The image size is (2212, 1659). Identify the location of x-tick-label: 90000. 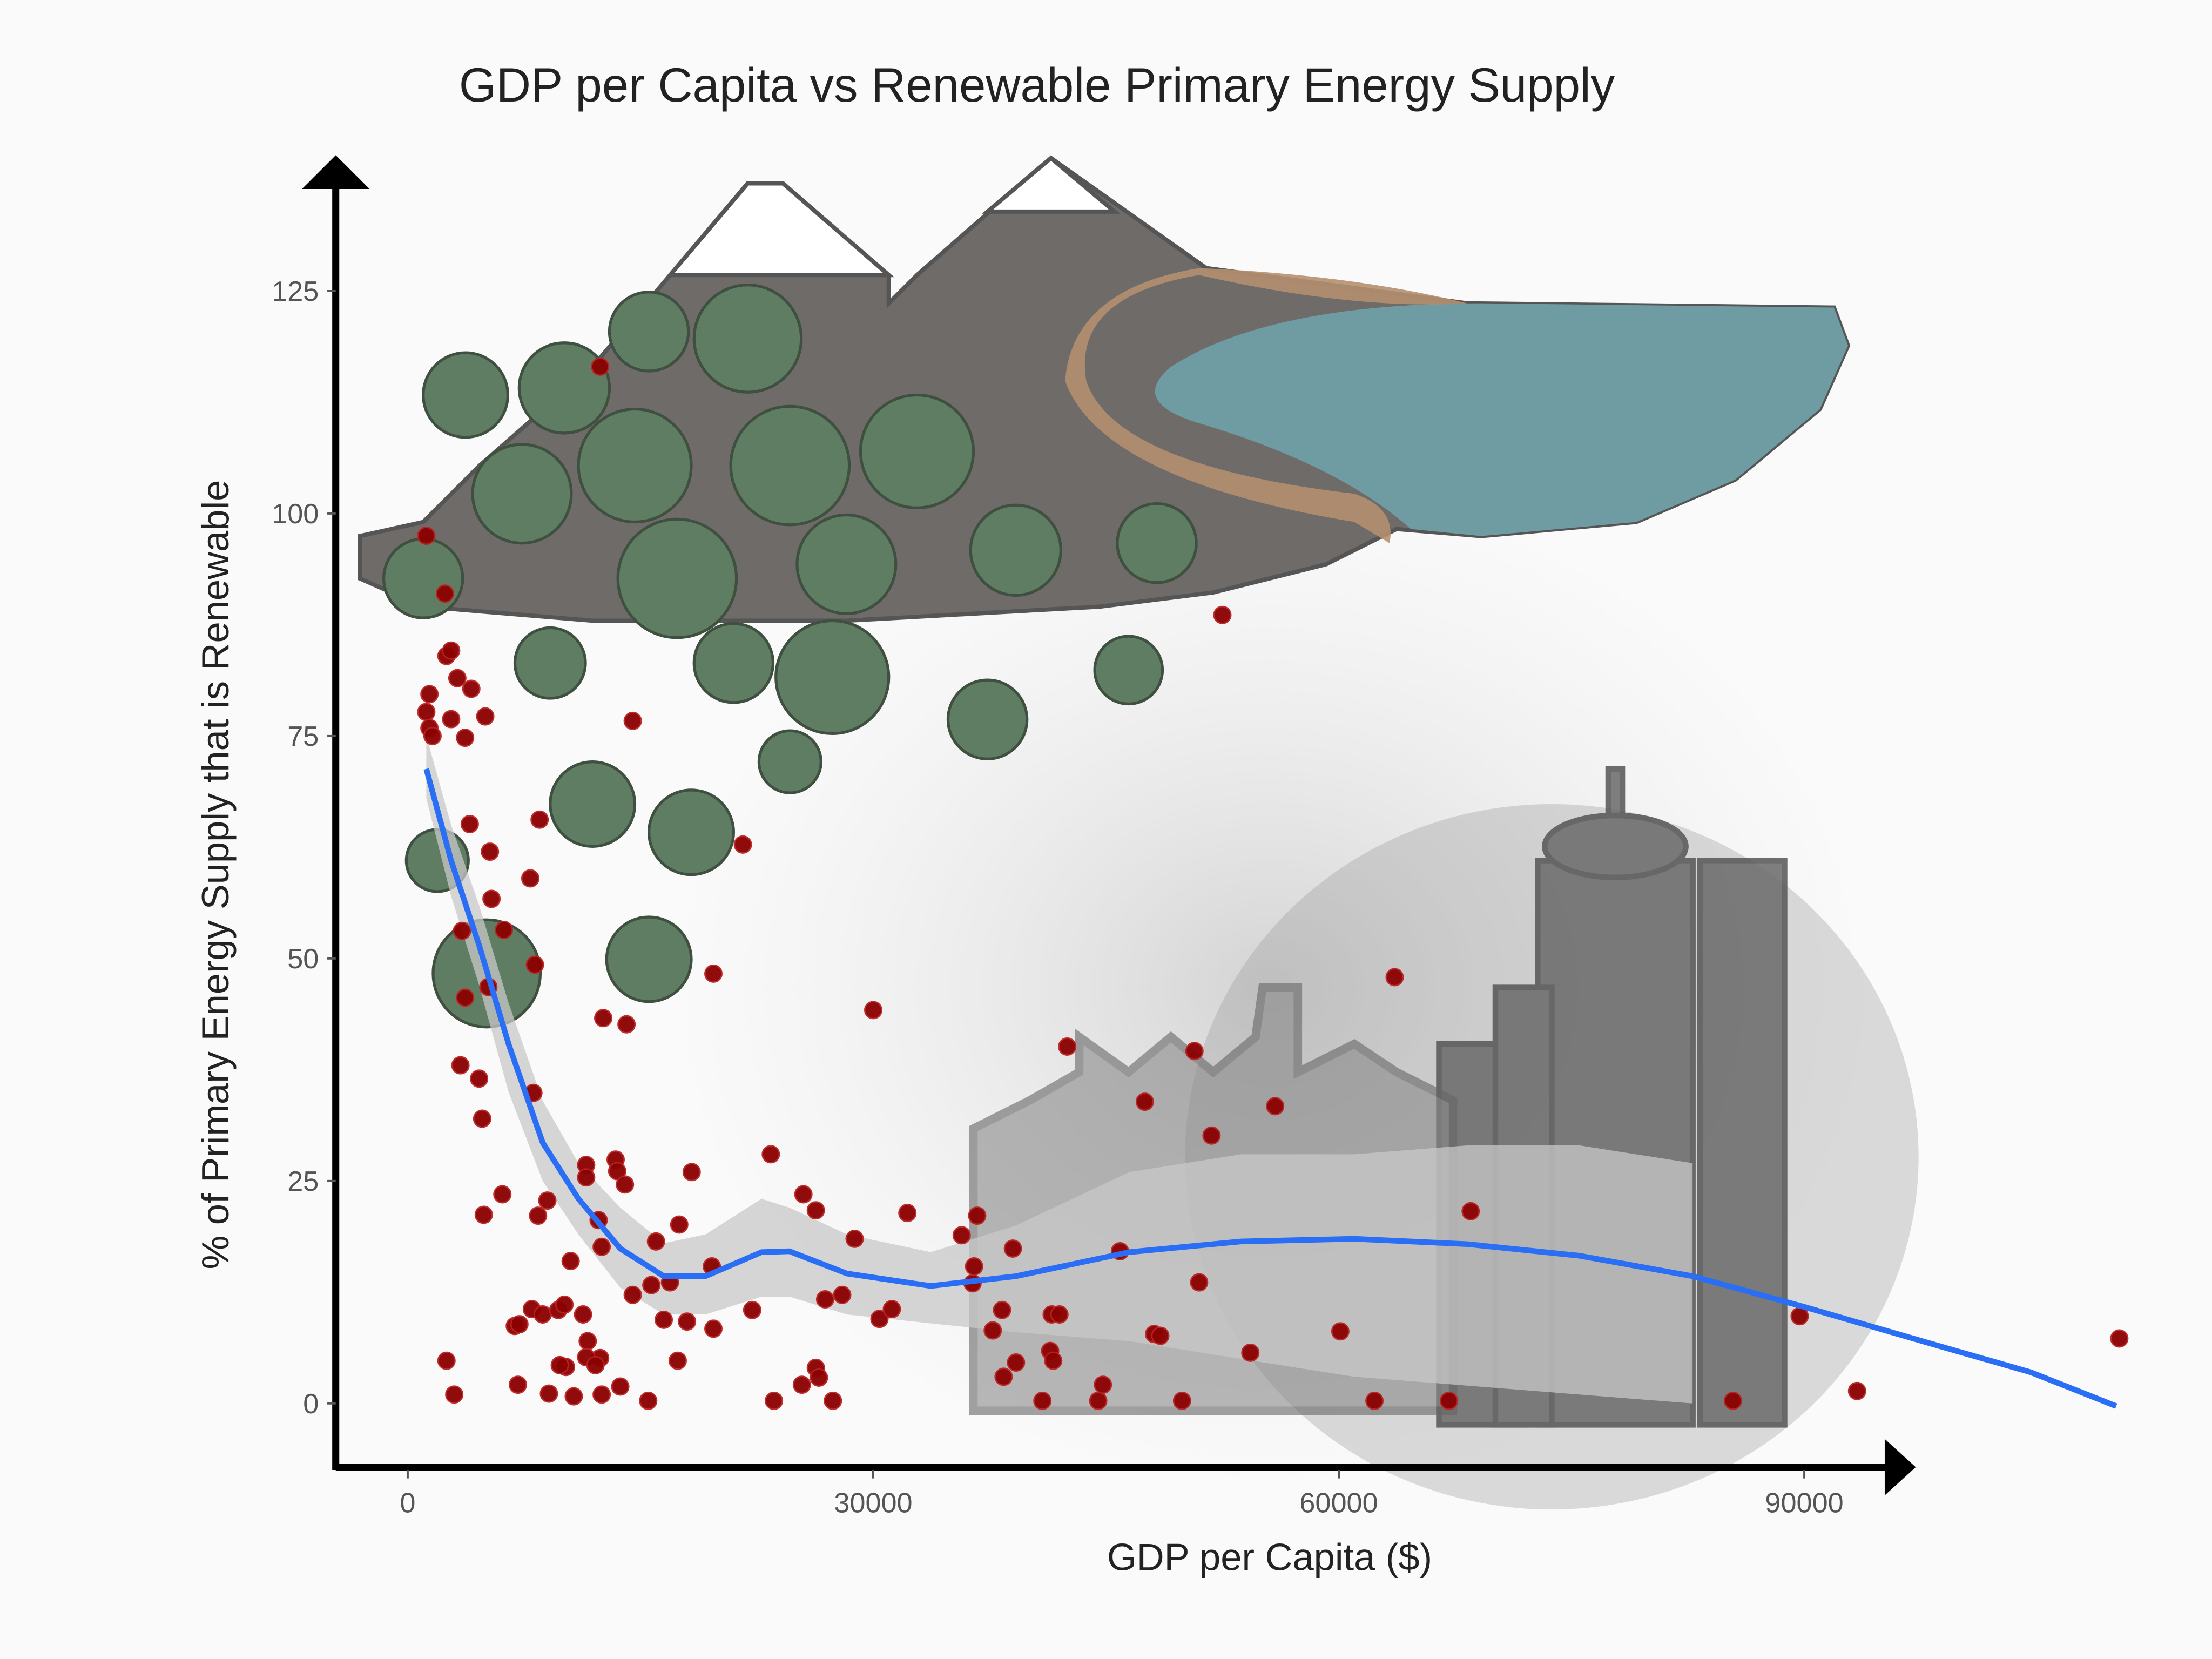
(1804, 1503).